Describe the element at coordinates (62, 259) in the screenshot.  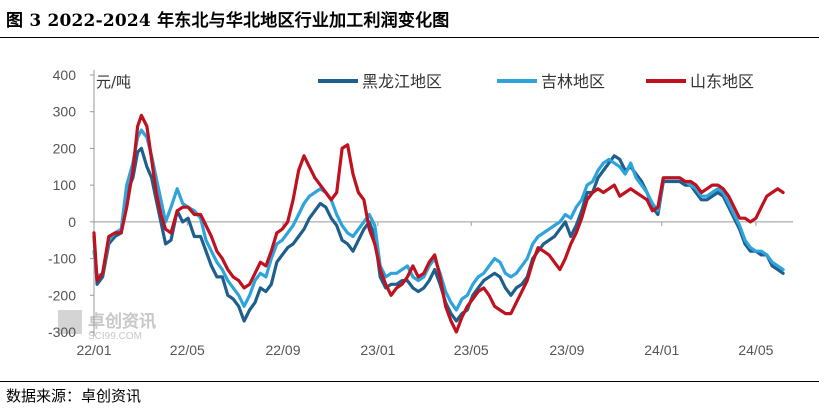
I see `y-tick-label: -100` at that location.